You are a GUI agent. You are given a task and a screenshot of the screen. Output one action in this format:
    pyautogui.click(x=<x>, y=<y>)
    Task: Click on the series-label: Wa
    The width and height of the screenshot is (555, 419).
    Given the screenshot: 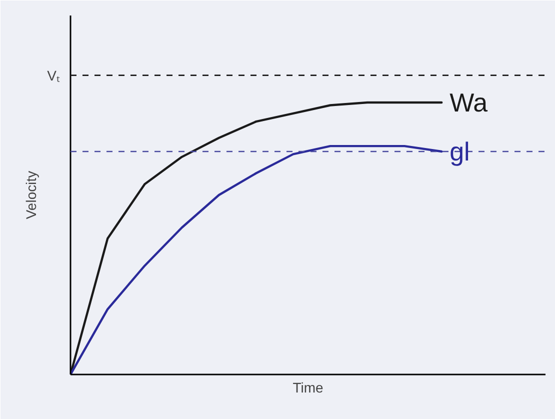 What is the action you would take?
    pyautogui.click(x=469, y=103)
    